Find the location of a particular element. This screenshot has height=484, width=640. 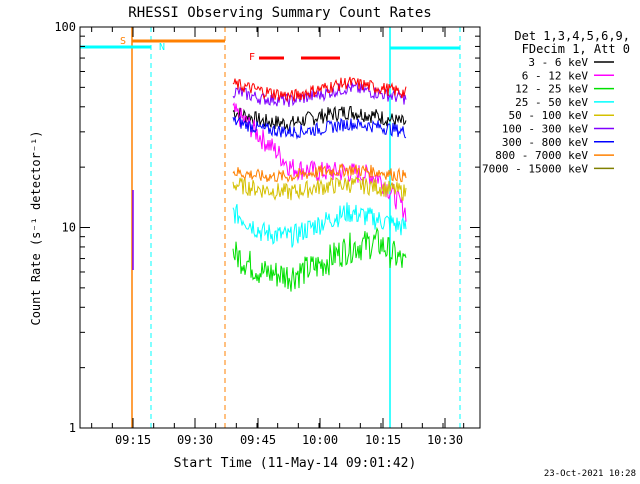

x-tick-label: 10:00 is located at coordinates (320, 440).